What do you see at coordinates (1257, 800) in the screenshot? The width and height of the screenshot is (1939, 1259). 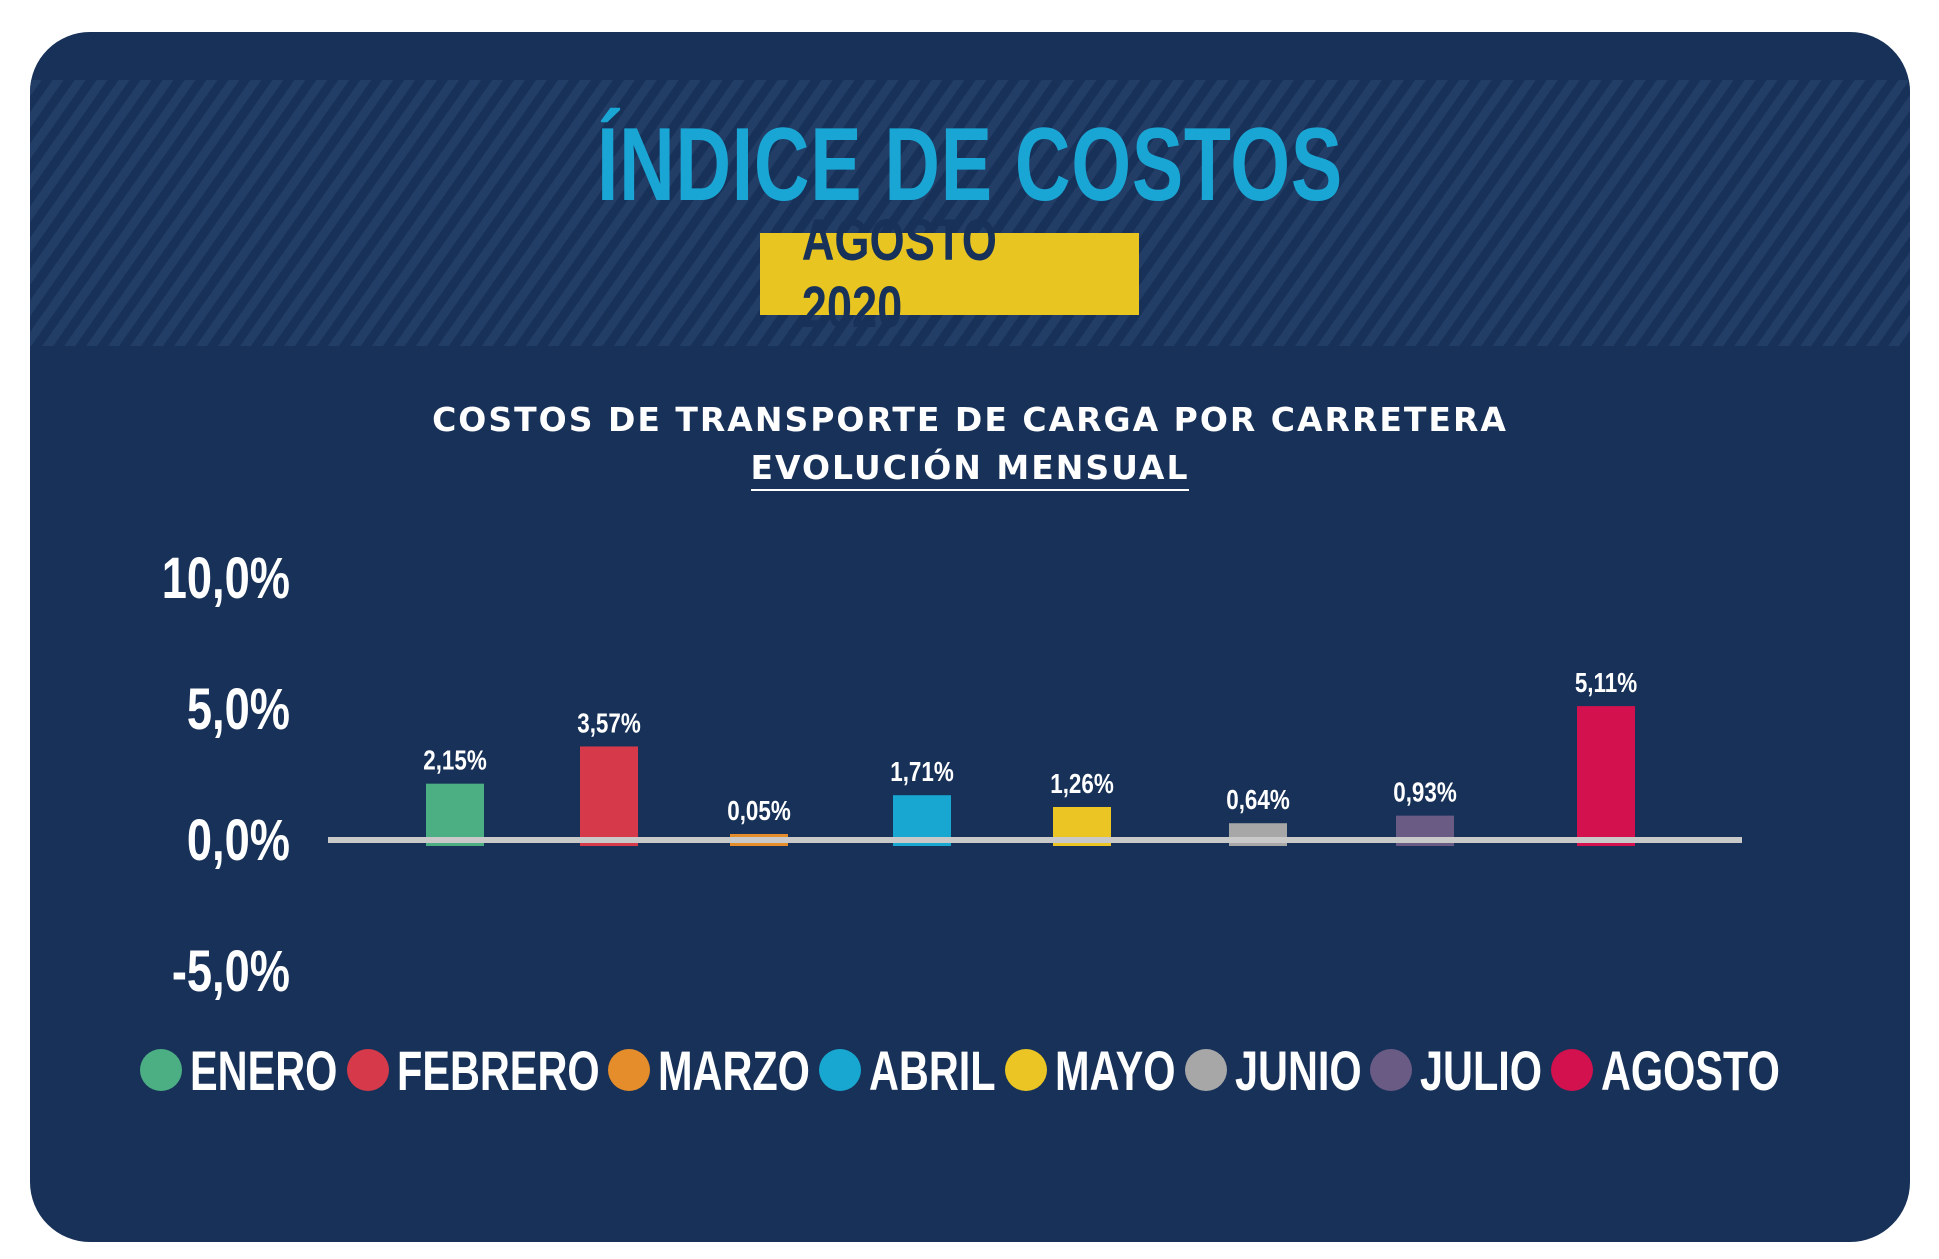 I see `data-label: 0,64%` at bounding box center [1257, 800].